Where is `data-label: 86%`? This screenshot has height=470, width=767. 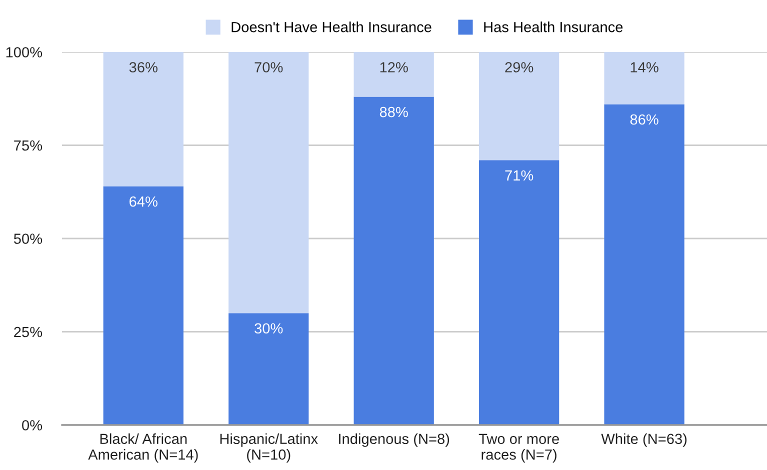 data-label: 86% is located at coordinates (644, 119).